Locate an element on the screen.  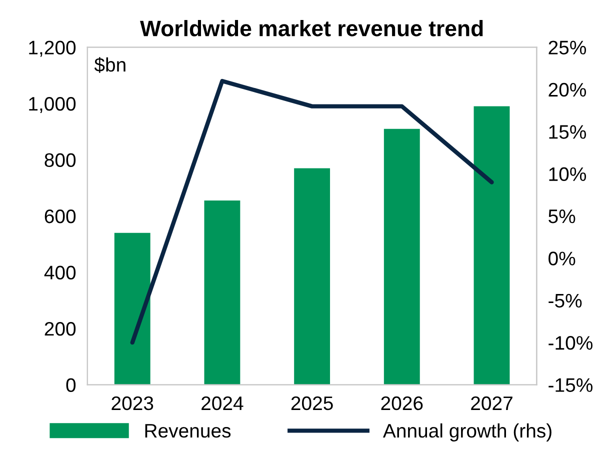
chart-title: Worldwide market revenue trend is located at coordinates (311, 28).